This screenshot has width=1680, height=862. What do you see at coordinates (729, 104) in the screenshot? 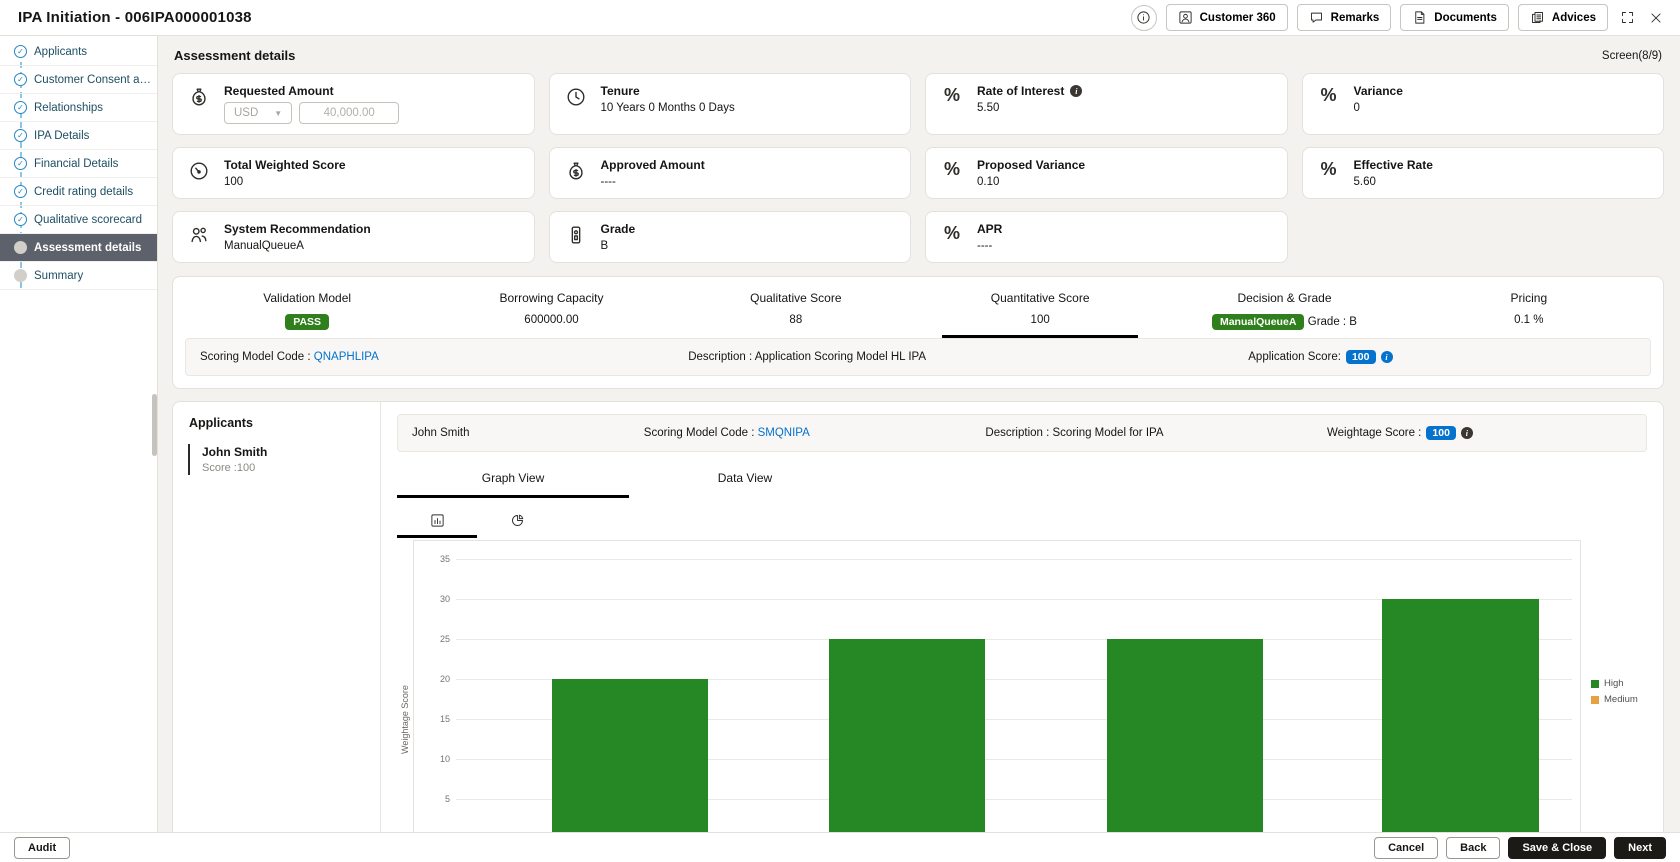
I see `card-tenure: Tenure 10 Years 0 Months 0 Days` at bounding box center [729, 104].